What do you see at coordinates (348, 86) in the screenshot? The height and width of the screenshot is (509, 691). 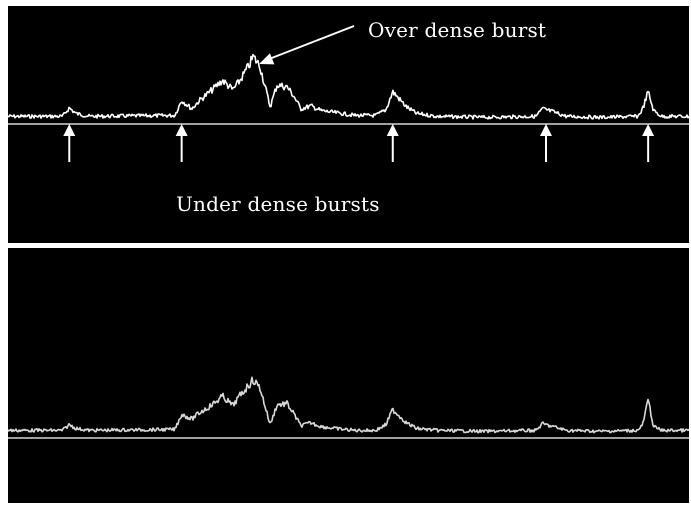 I see `top-trace-line` at bounding box center [348, 86].